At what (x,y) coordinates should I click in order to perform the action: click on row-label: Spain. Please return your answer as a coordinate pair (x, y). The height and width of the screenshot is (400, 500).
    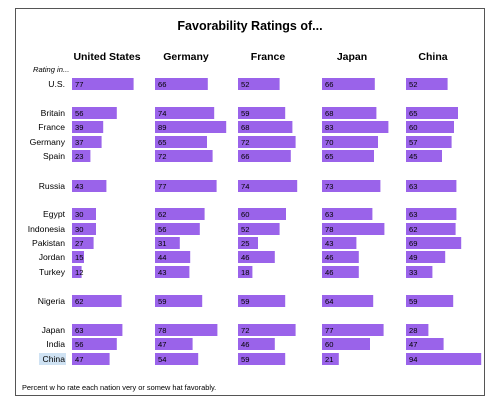
    Looking at the image, I should click on (54, 156).